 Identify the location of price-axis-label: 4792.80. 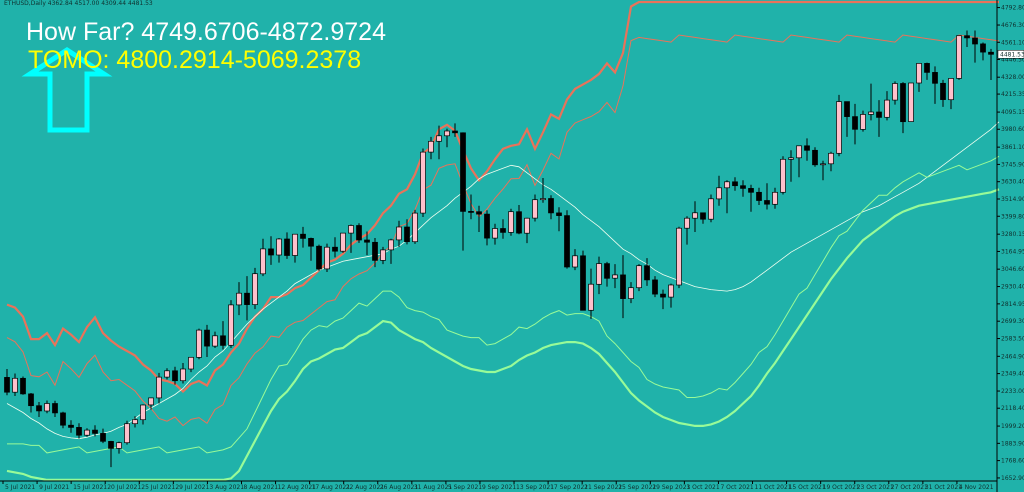
(1012, 8).